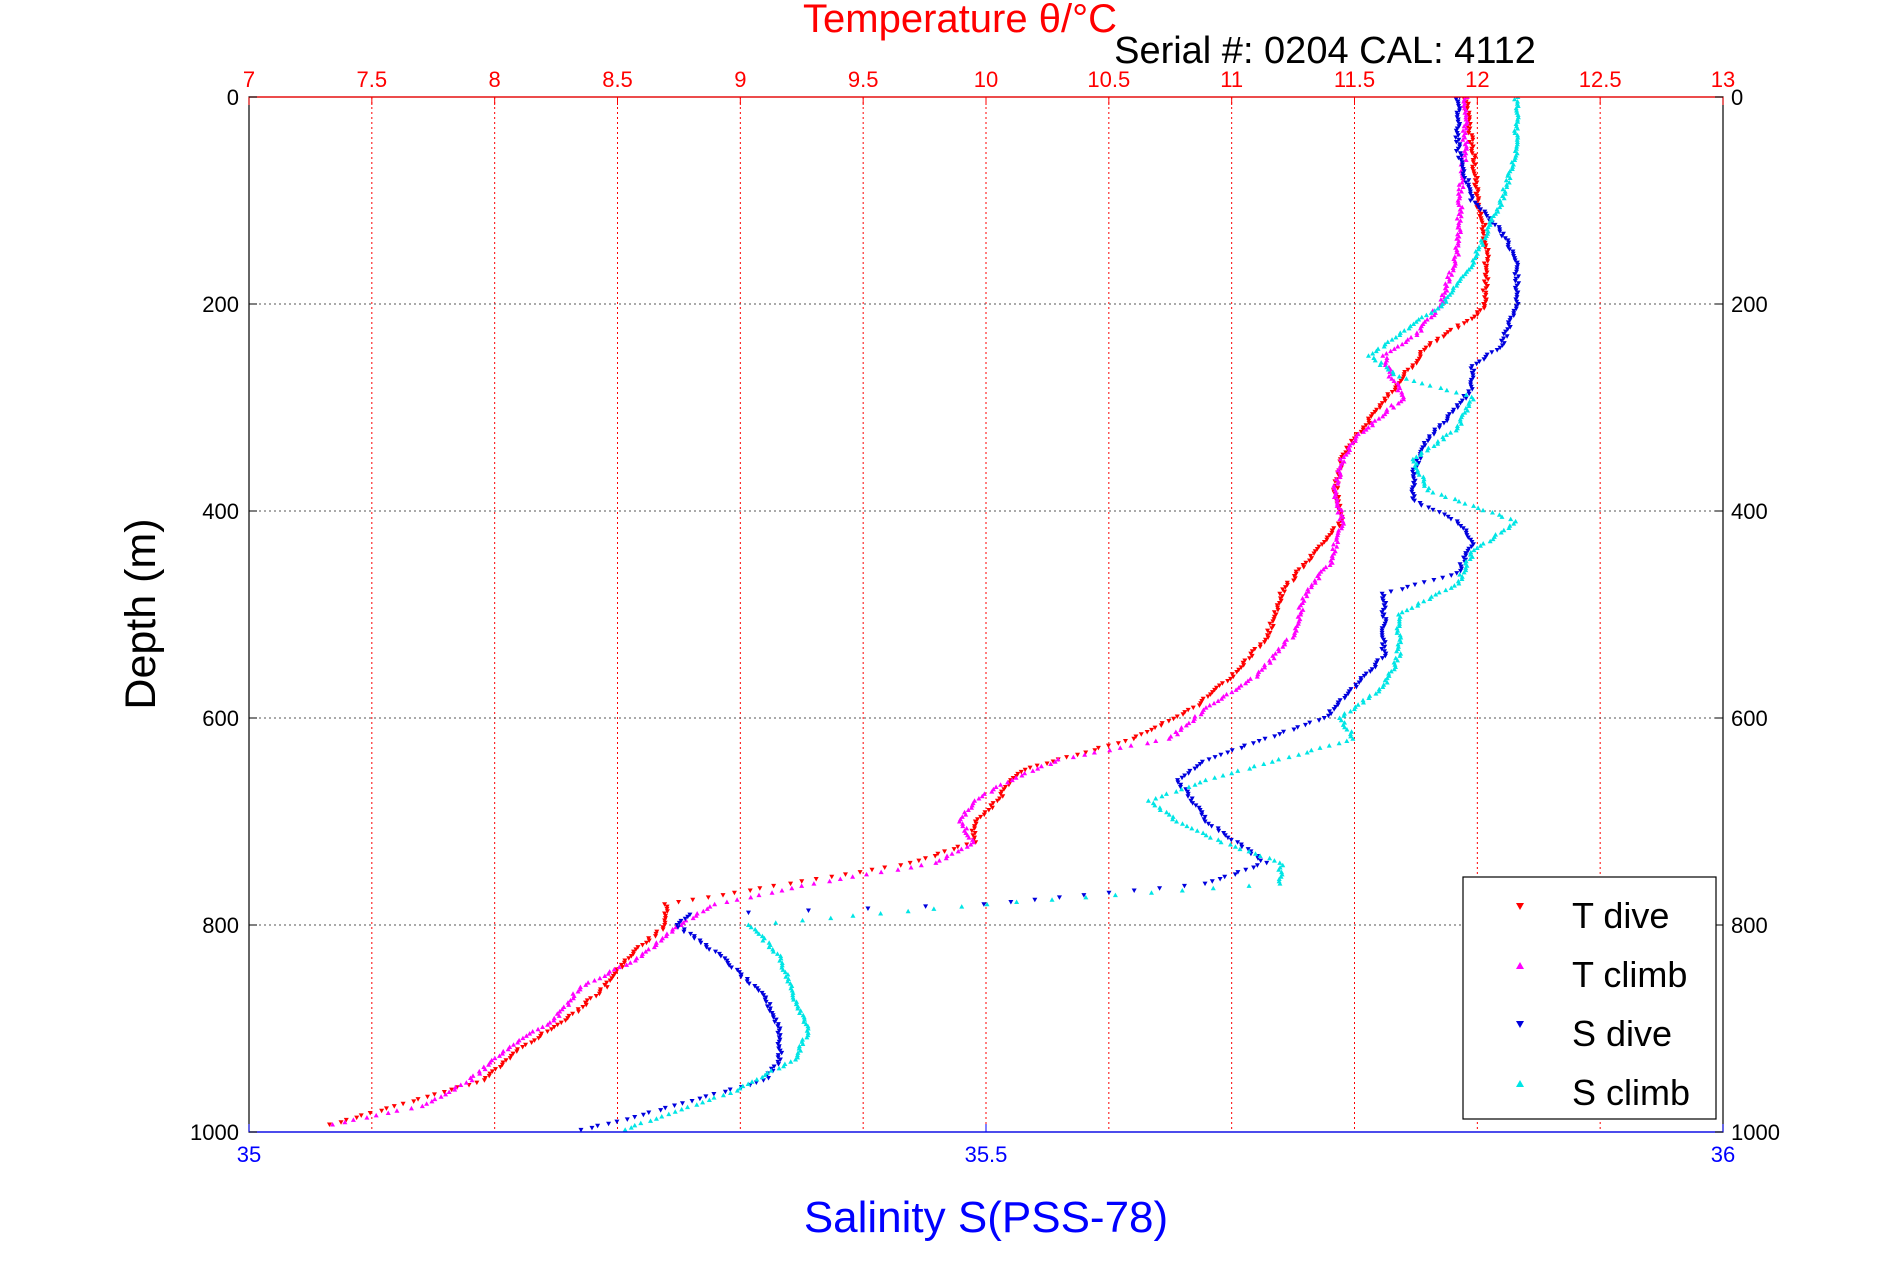 This screenshot has height=1262, width=1891. What do you see at coordinates (986, 79) in the screenshot?
I see `top-tick-label: 10` at bounding box center [986, 79].